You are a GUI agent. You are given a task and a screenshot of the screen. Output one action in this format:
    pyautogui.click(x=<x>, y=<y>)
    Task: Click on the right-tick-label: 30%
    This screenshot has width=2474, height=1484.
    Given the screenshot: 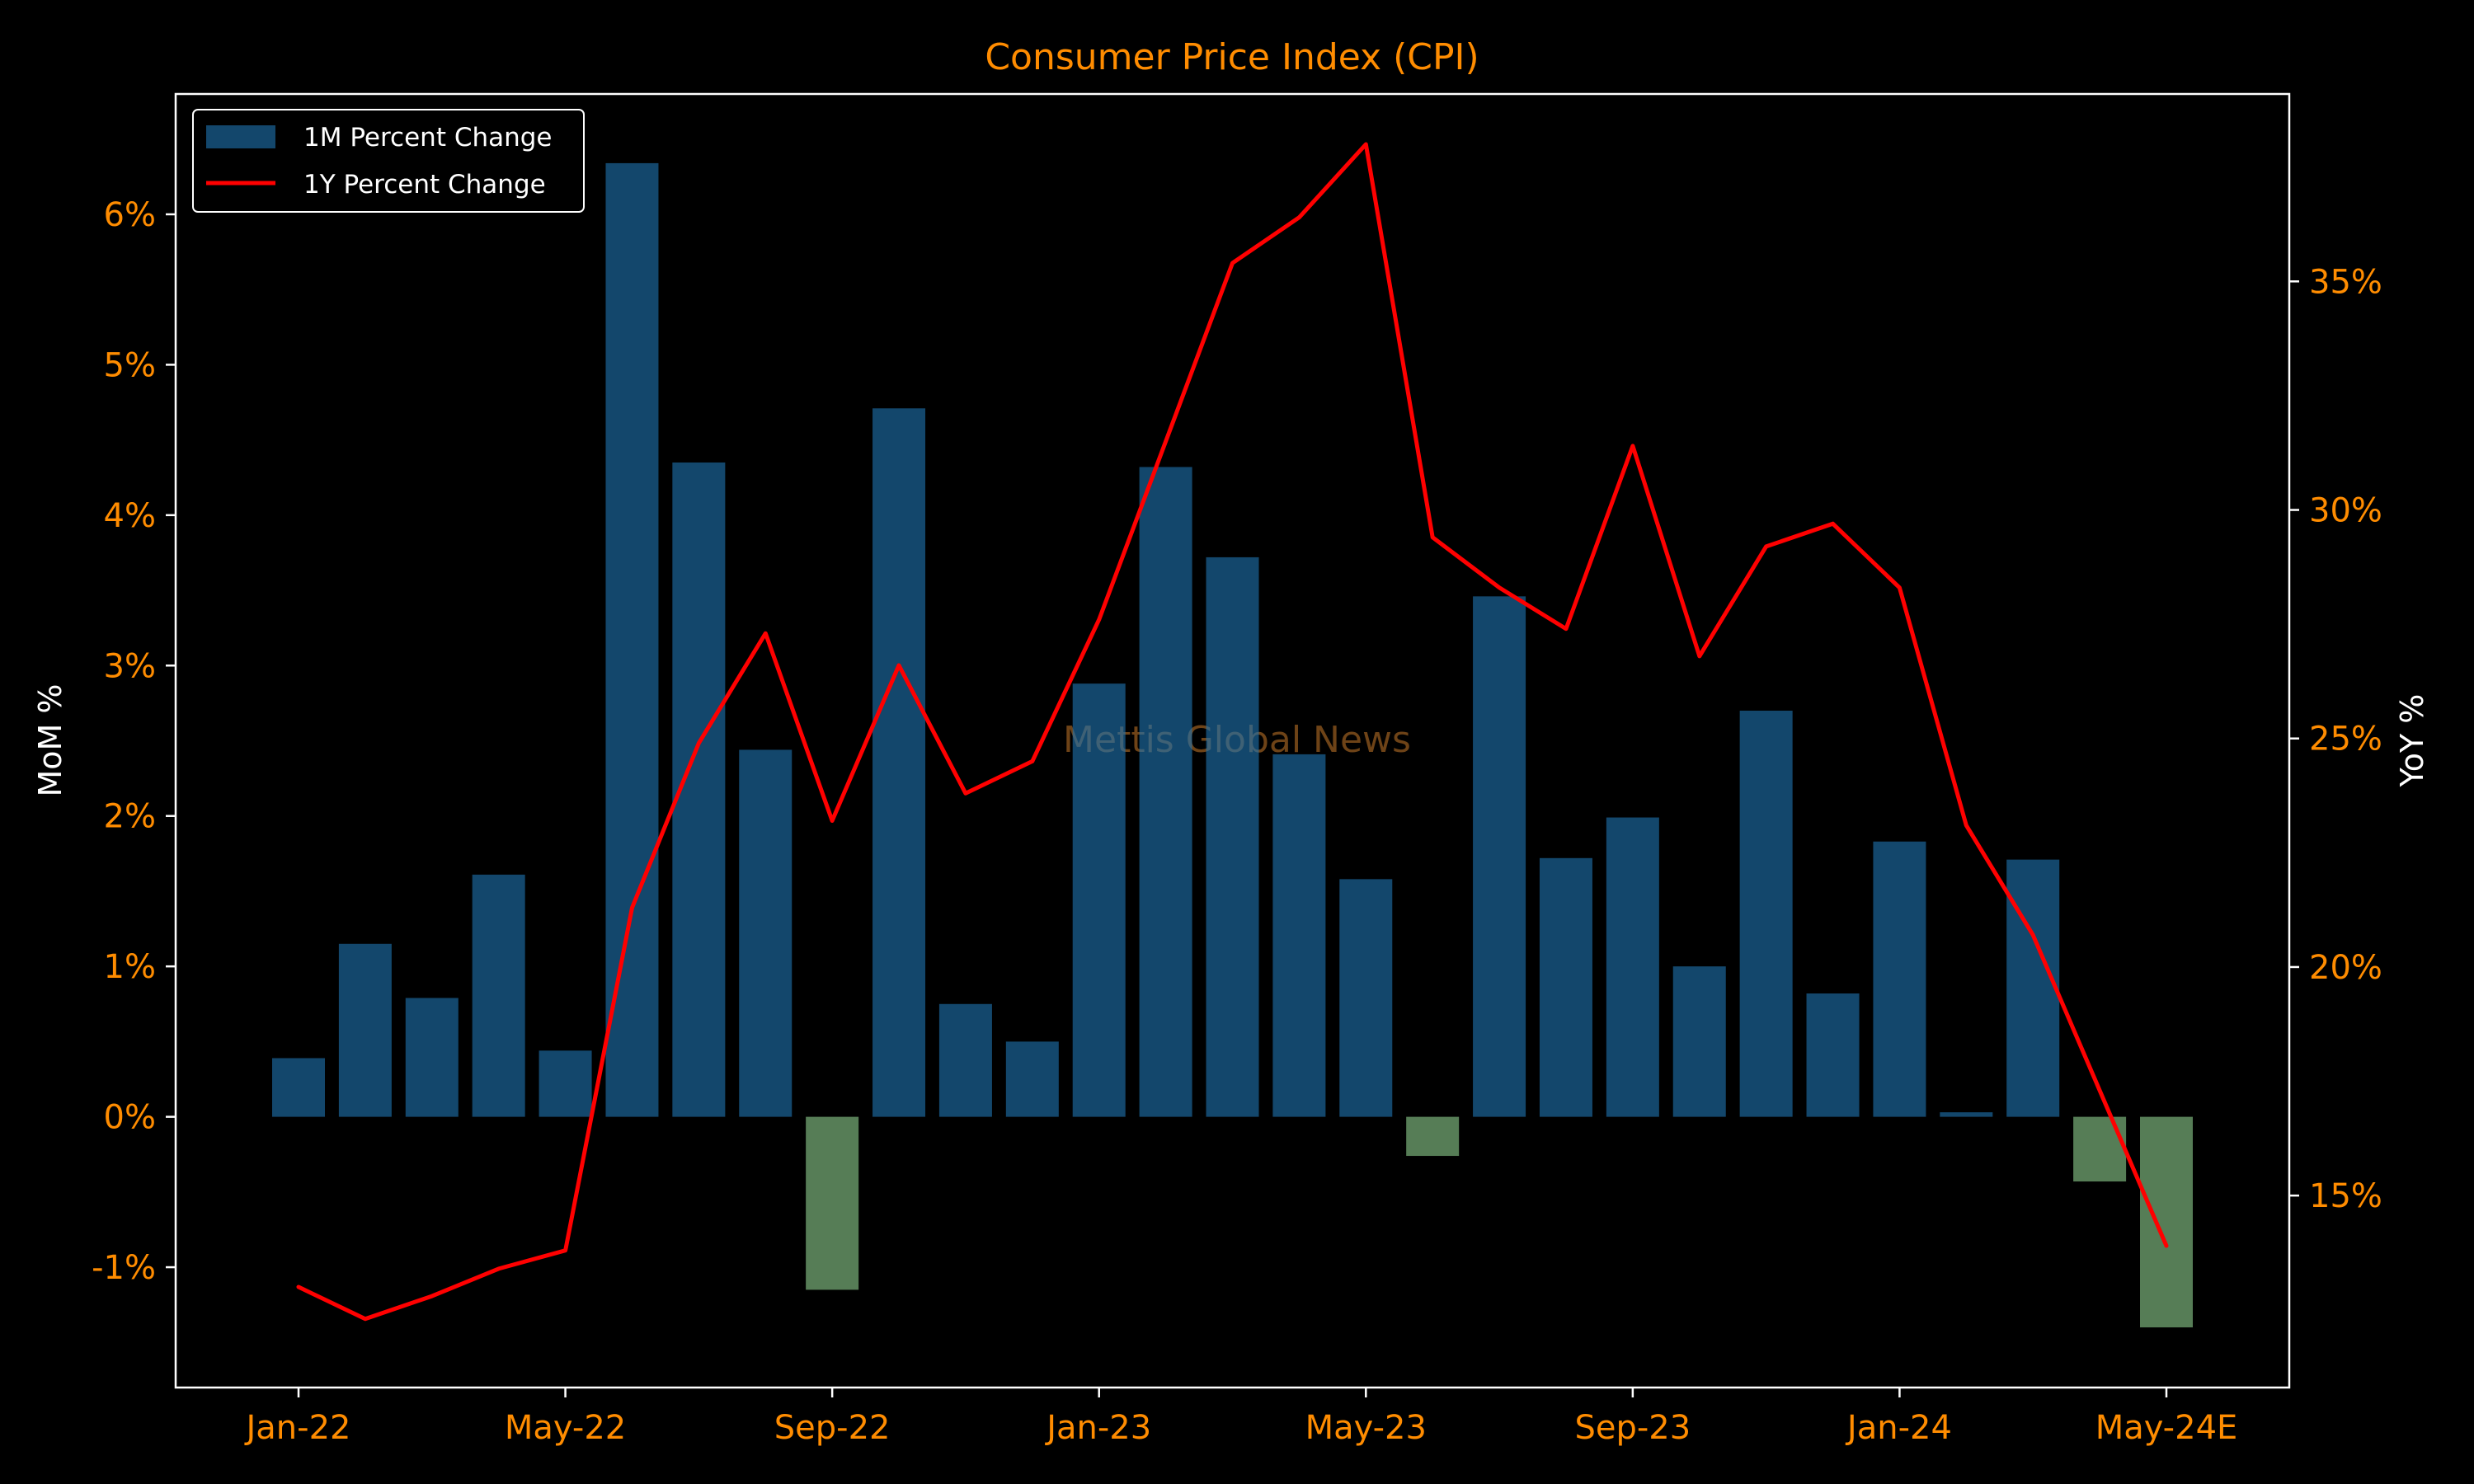 What is the action you would take?
    pyautogui.click(x=2345, y=511)
    